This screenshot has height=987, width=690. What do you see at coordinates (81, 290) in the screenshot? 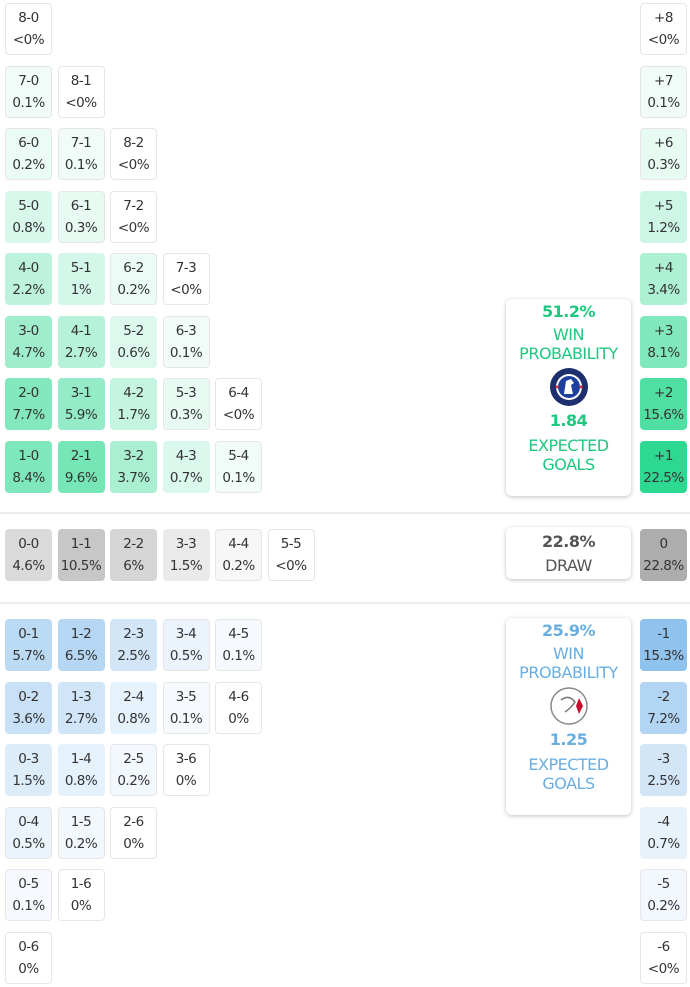
I see `probability-value: 1%` at bounding box center [81, 290].